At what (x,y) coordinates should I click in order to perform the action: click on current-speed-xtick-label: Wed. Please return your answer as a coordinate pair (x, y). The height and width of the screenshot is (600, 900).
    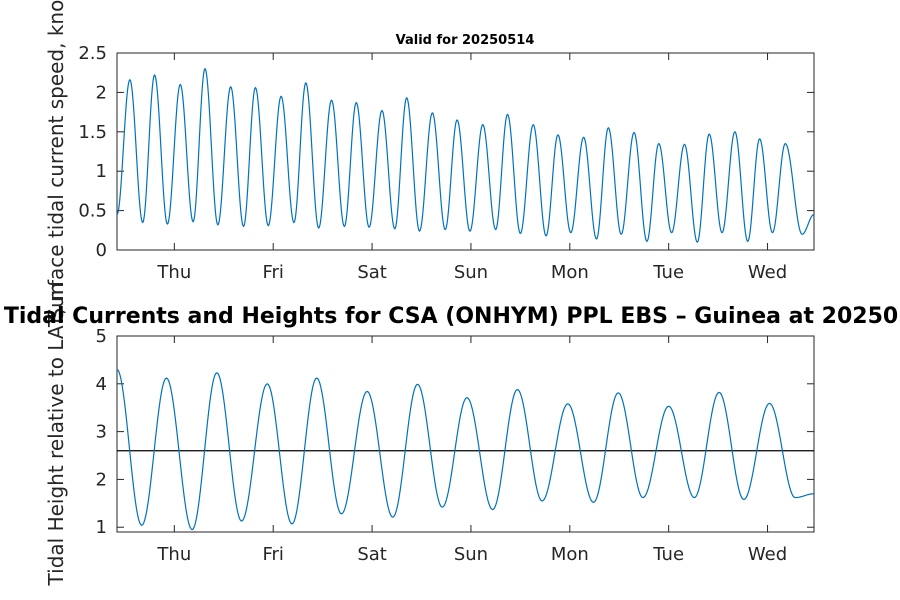
    Looking at the image, I should click on (767, 272).